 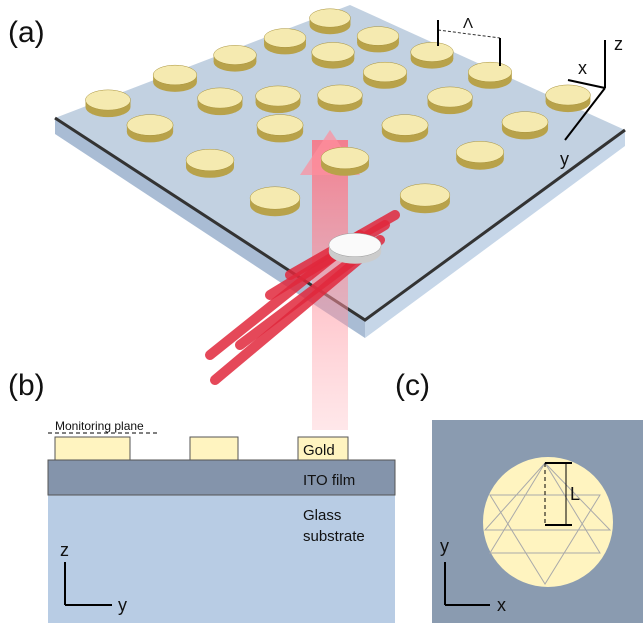 What do you see at coordinates (468, 23) in the screenshot?
I see `period-label: Λ` at bounding box center [468, 23].